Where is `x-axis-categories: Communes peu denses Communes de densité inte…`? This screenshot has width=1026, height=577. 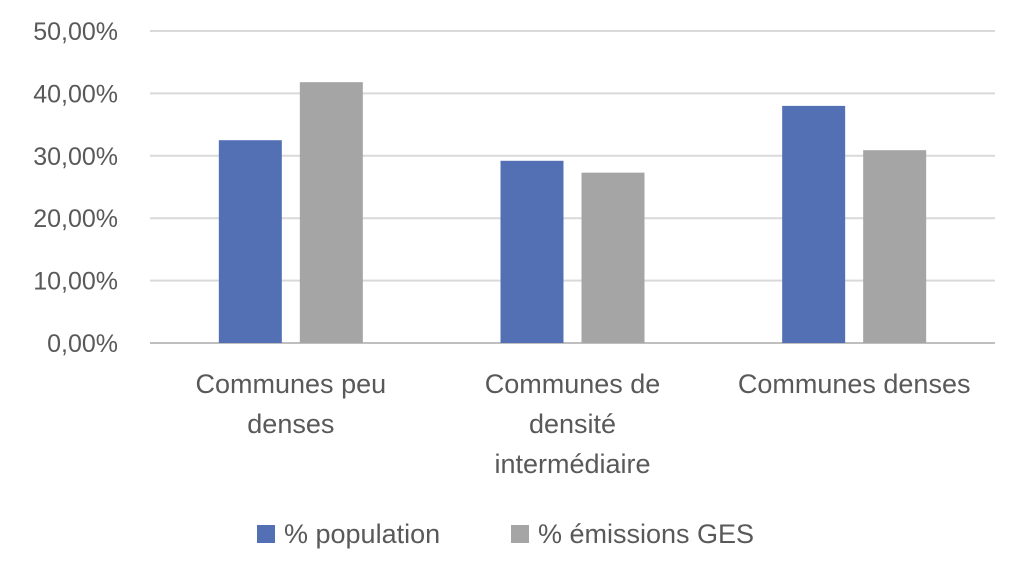
x-axis-categories: Communes peu denses Communes de densité inte… is located at coordinates (583, 424).